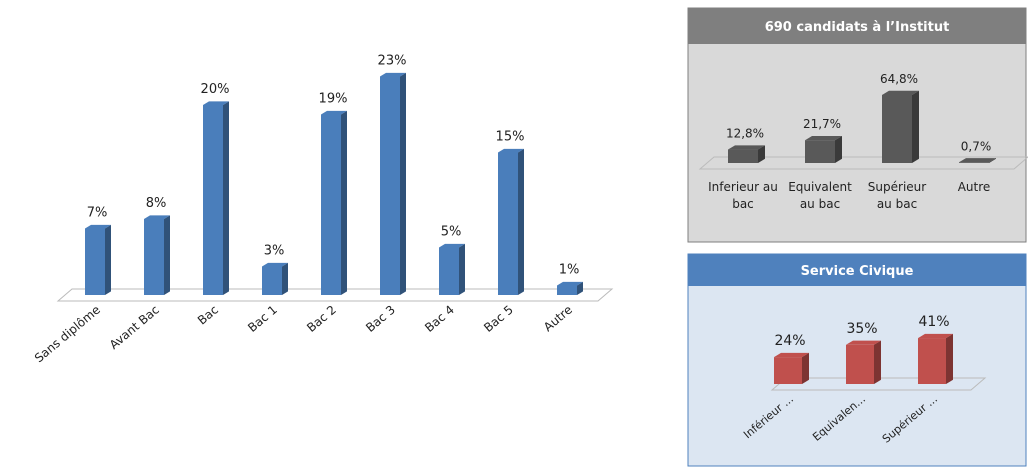 This screenshot has height=468, width=1028. I want to click on x-tick-label: Bac 1, so click(262, 319).